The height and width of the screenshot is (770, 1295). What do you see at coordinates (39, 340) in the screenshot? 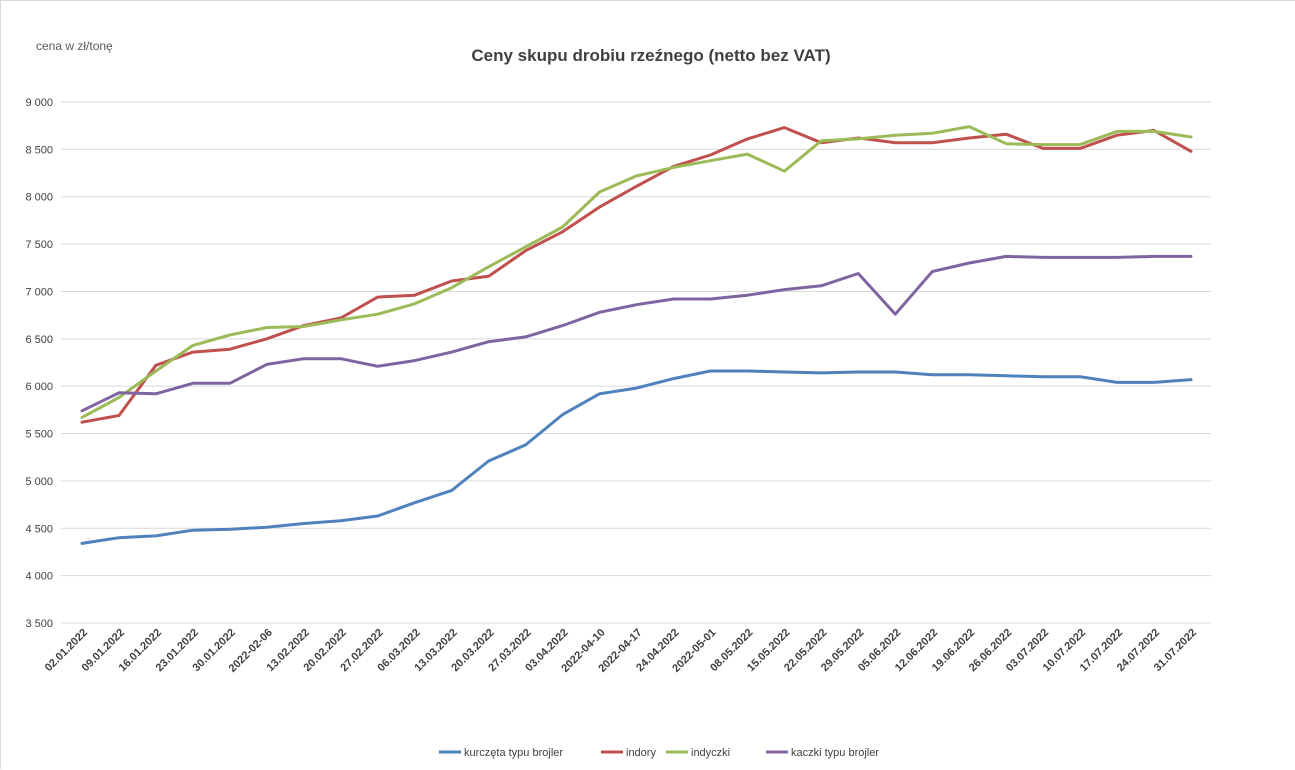
I see `y-tick-label: 6 500` at bounding box center [39, 340].